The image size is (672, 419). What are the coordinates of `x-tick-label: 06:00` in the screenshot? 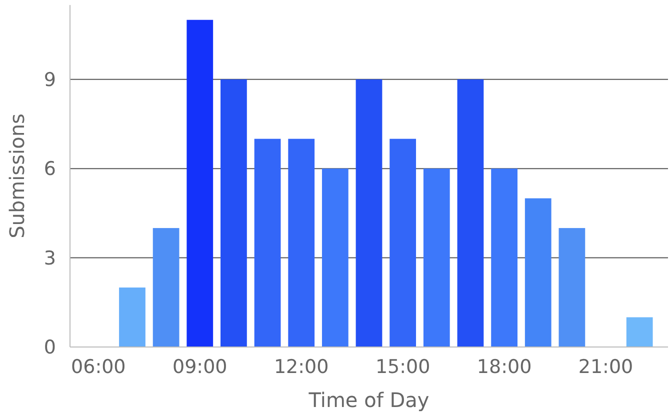 It's located at (98, 367).